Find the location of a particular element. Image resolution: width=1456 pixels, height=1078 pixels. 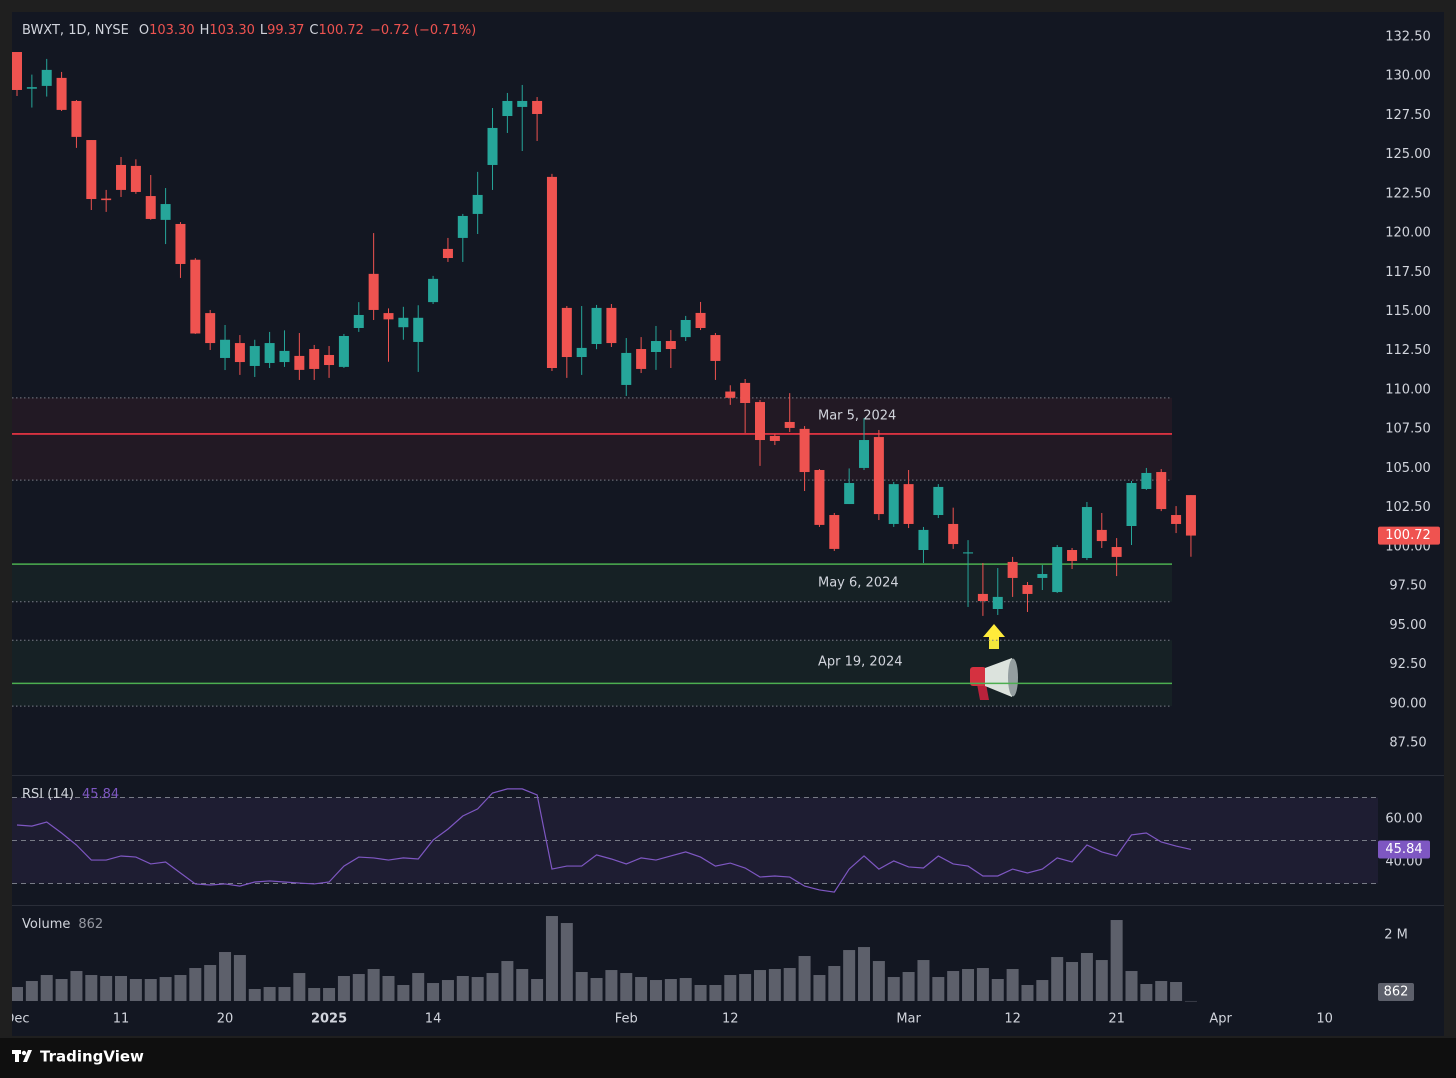

level-label: May 6, 2024 is located at coordinates (858, 582).